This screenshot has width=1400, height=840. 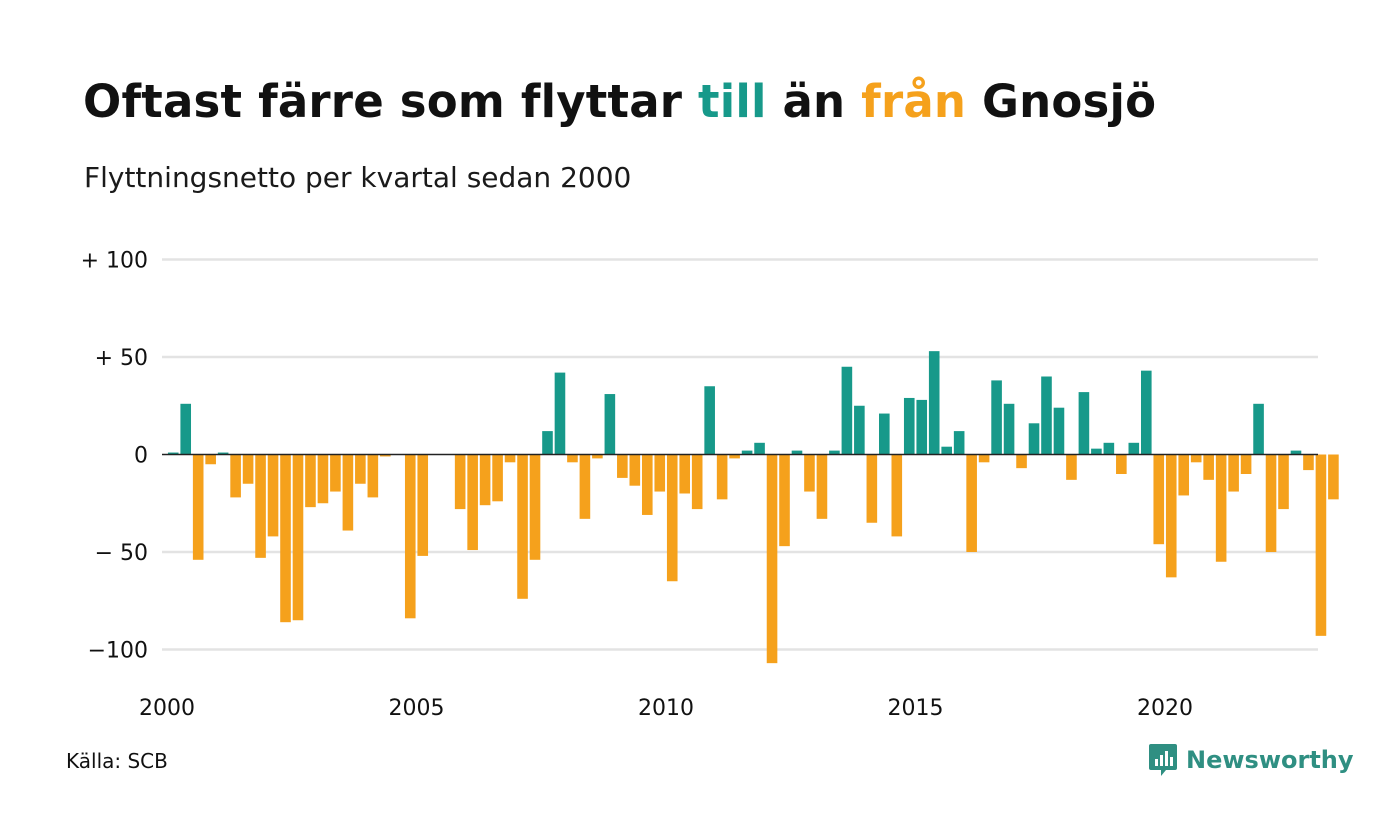 What do you see at coordinates (1061, 101) in the screenshot?
I see `title-part-3: Gnosjö` at bounding box center [1061, 101].